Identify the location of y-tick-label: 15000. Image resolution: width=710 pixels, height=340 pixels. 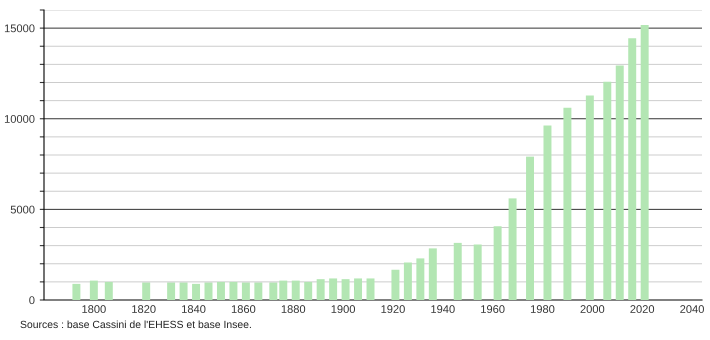
(19, 28).